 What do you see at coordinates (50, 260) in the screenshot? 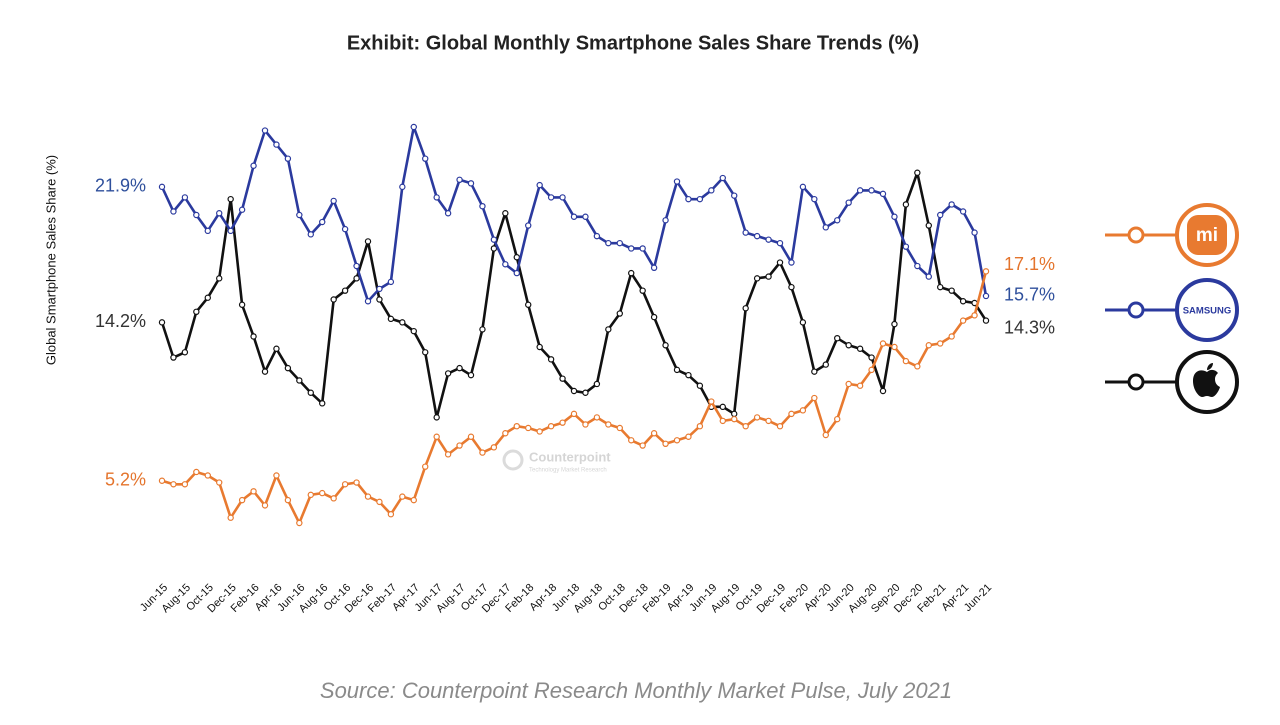
I see `y-axis-label: Global Smartphone Sales Share (%)` at bounding box center [50, 260].